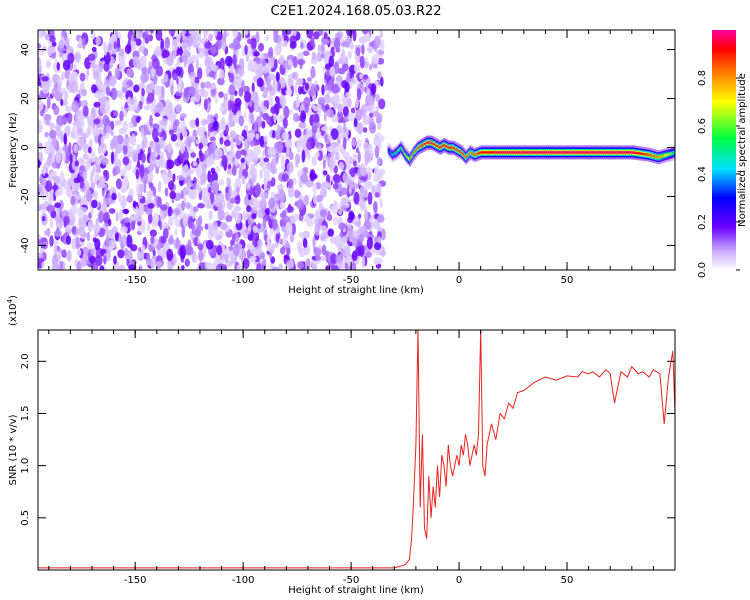  Describe the element at coordinates (135, 280) in the screenshot. I see `spectrogram-x-tick-label: -150` at that location.